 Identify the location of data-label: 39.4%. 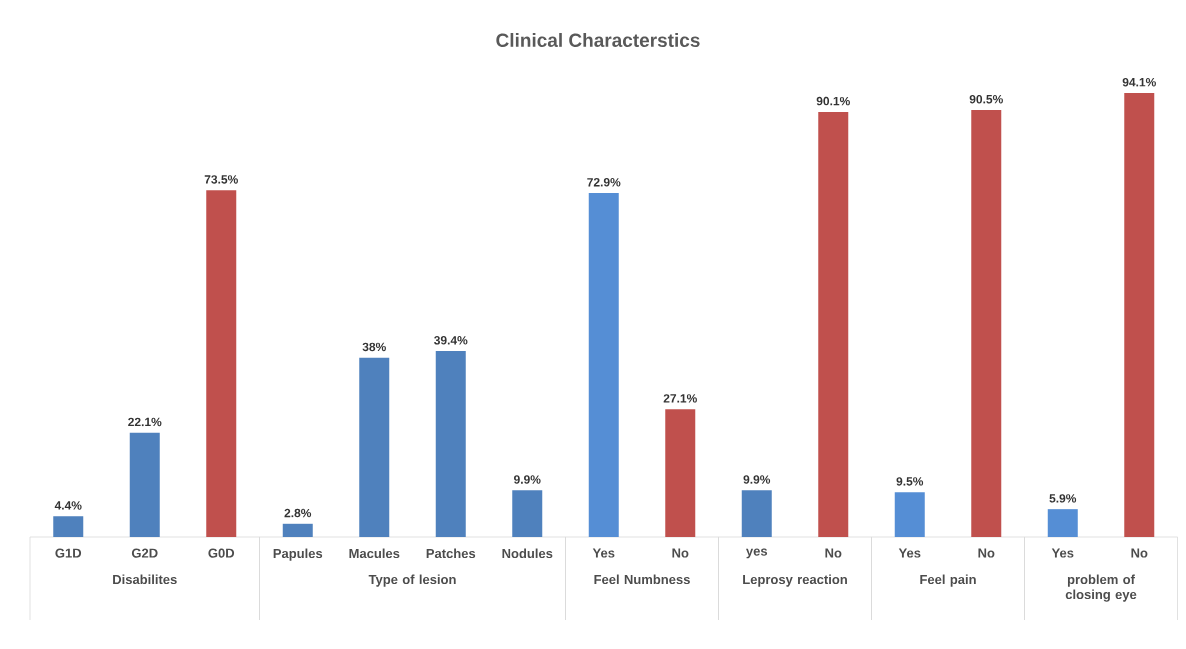
(451, 340).